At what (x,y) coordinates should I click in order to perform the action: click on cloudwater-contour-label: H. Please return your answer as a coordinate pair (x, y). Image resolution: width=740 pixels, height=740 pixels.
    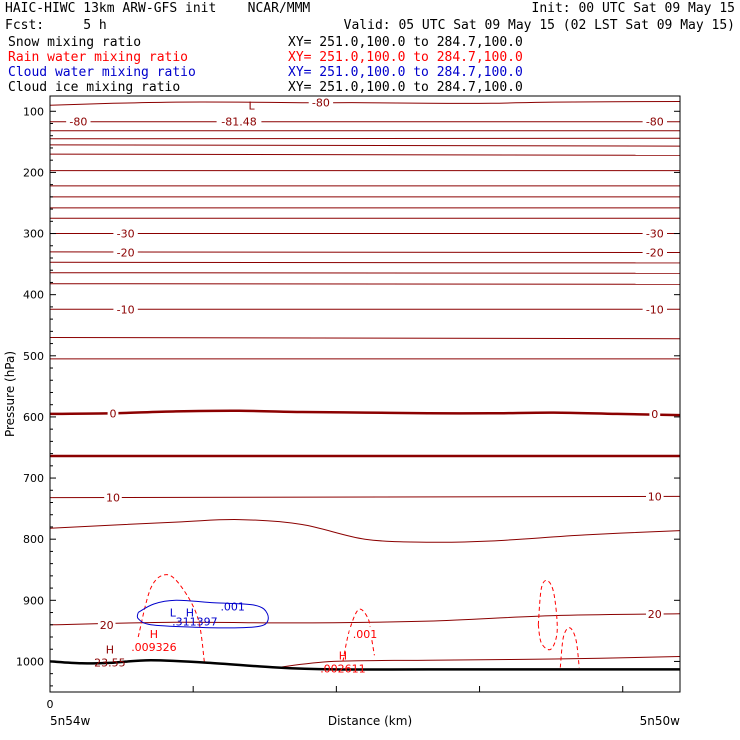
    Looking at the image, I should click on (190, 613).